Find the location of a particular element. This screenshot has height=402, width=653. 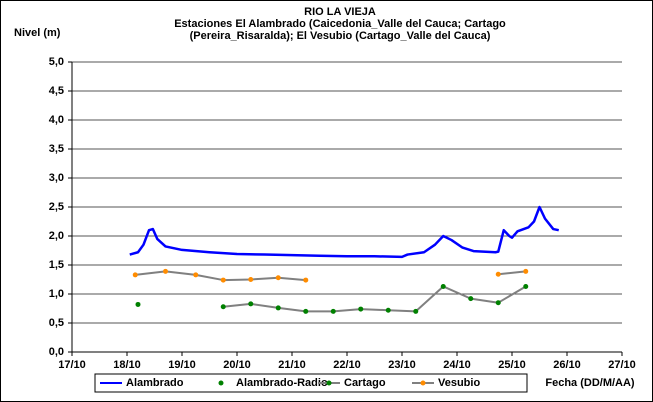

x-tick-label: 27/10 is located at coordinates (622, 365).